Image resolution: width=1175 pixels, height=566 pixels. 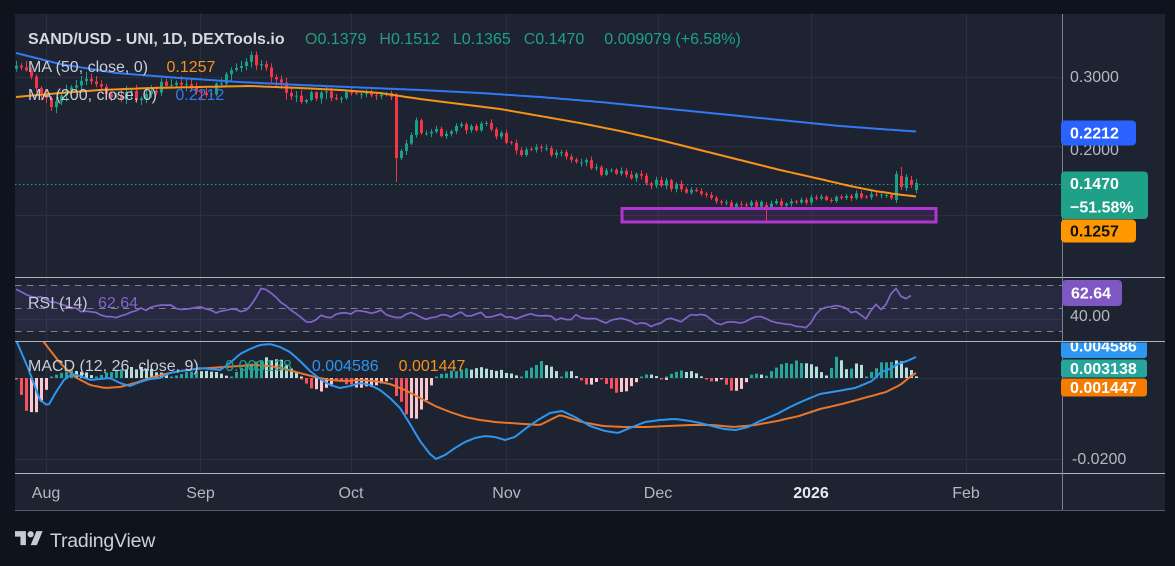 What do you see at coordinates (1103, 369) in the screenshot?
I see `svg-text: 0.003138` at bounding box center [1103, 369].